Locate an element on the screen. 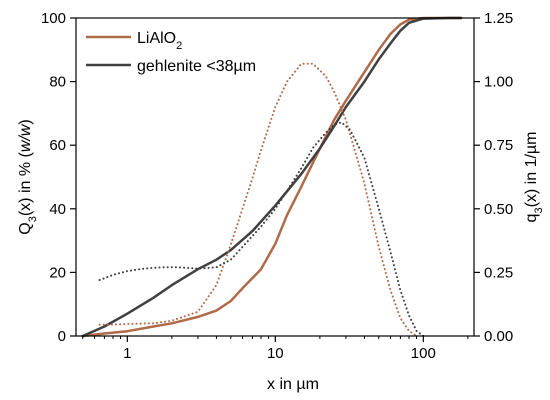 The height and width of the screenshot is (400, 550). y-tick-label-0: 0 is located at coordinates (62, 336).